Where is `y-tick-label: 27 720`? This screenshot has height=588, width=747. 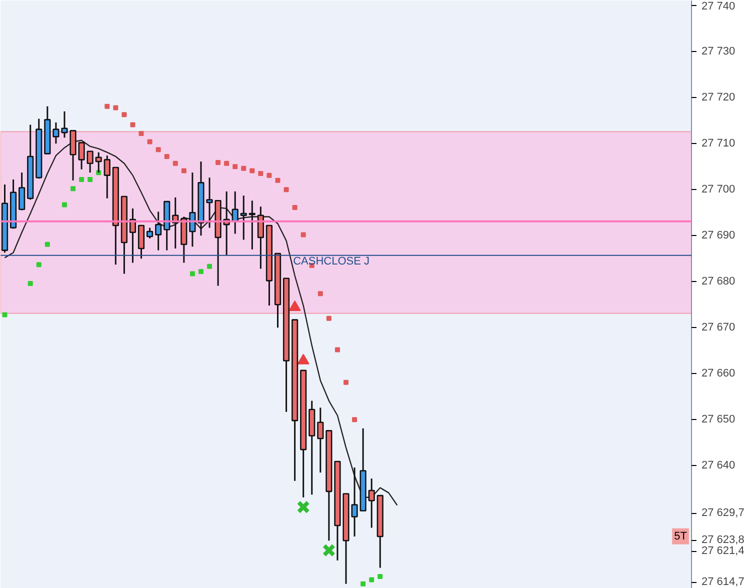 y-tick-label: 27 720 is located at coordinates (719, 98).